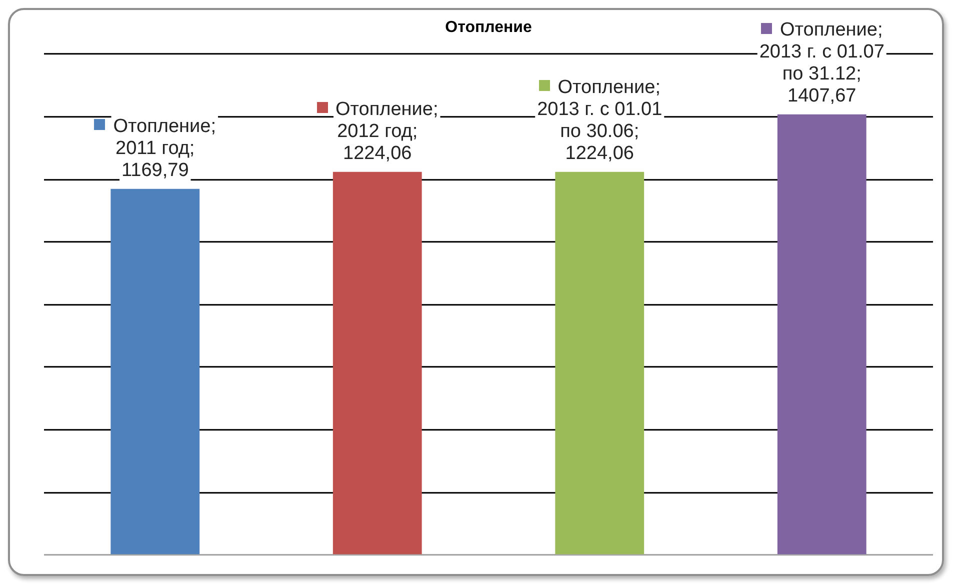  What do you see at coordinates (488, 27) in the screenshot?
I see `chart-title: Отопление` at bounding box center [488, 27].